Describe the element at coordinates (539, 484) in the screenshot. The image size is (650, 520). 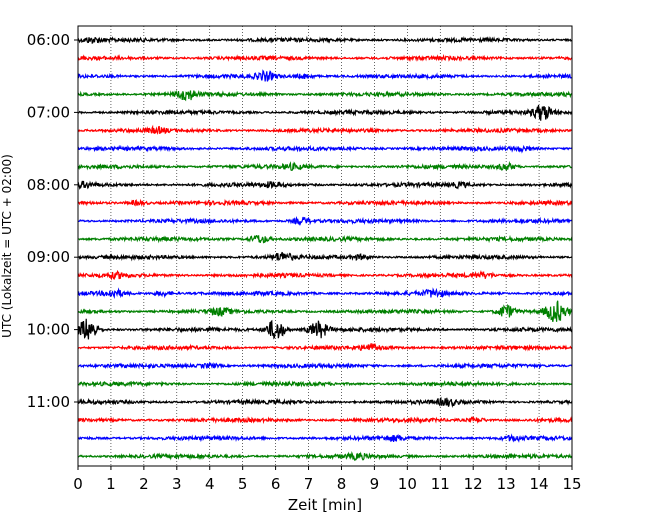
I see `x-tick-label: 14` at that location.